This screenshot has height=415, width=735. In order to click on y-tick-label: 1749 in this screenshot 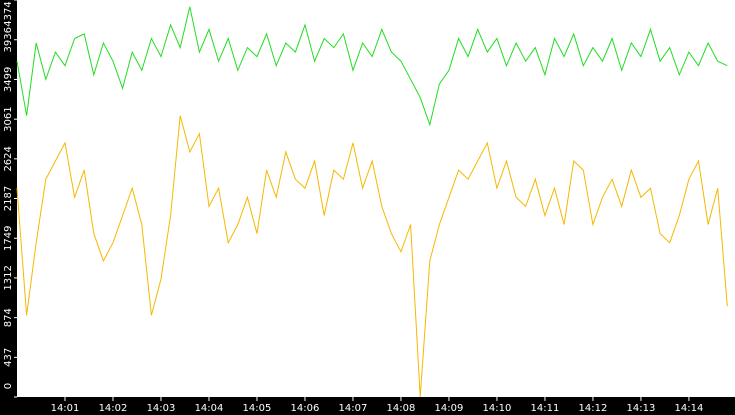, I will do `click(8, 238)`.